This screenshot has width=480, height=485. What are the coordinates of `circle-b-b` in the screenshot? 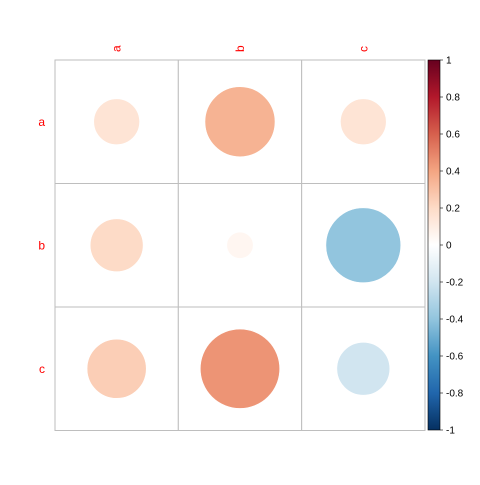 It's located at (240, 245).